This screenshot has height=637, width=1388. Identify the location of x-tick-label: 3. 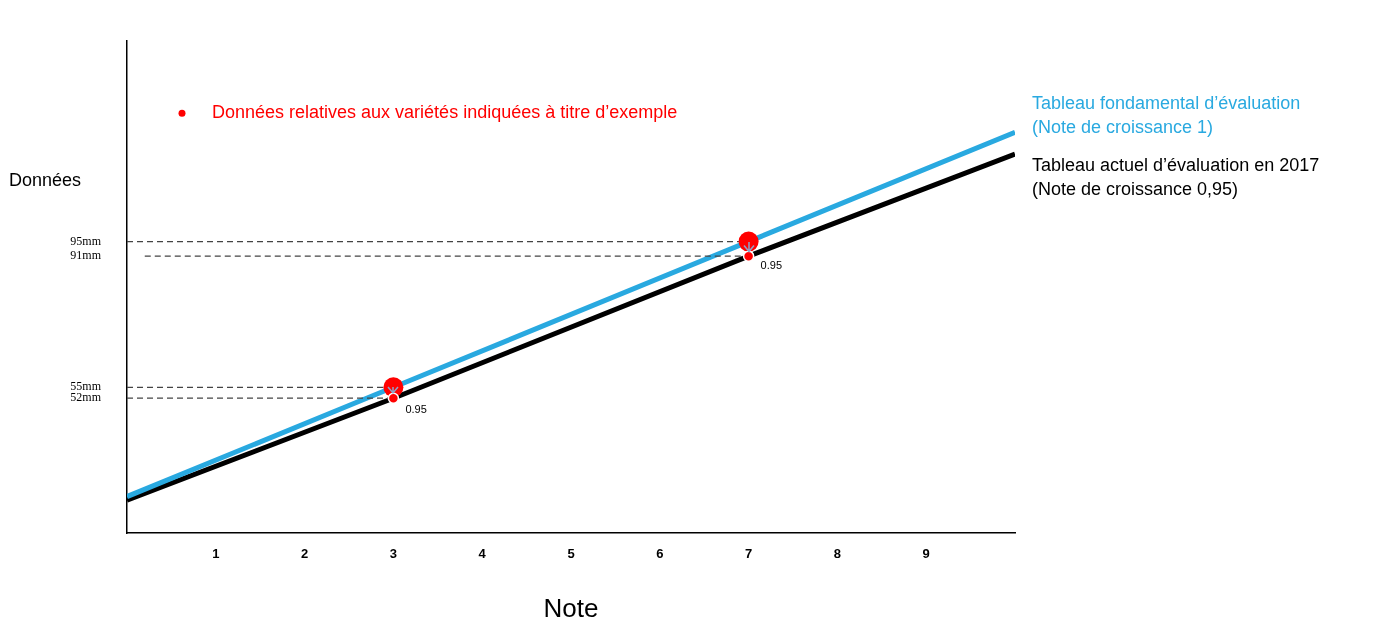
(393, 554).